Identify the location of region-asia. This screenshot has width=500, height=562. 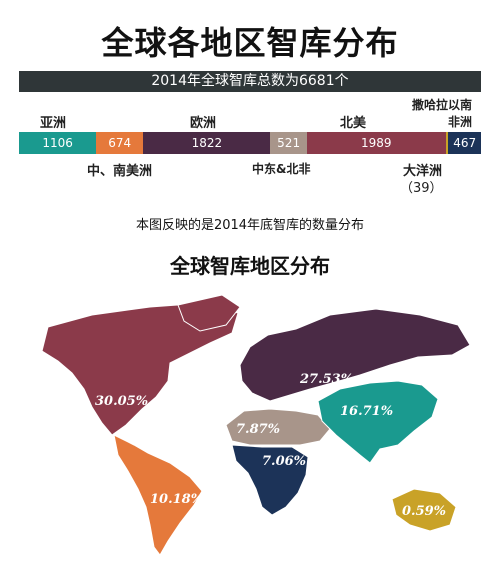
(378, 422).